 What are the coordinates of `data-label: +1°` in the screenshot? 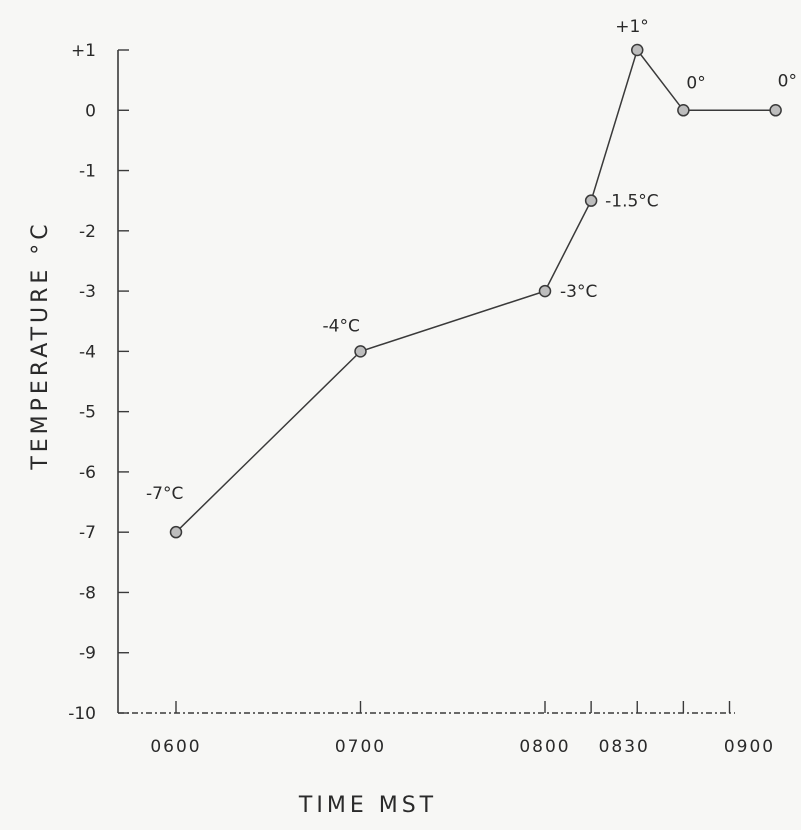 It's located at (632, 27).